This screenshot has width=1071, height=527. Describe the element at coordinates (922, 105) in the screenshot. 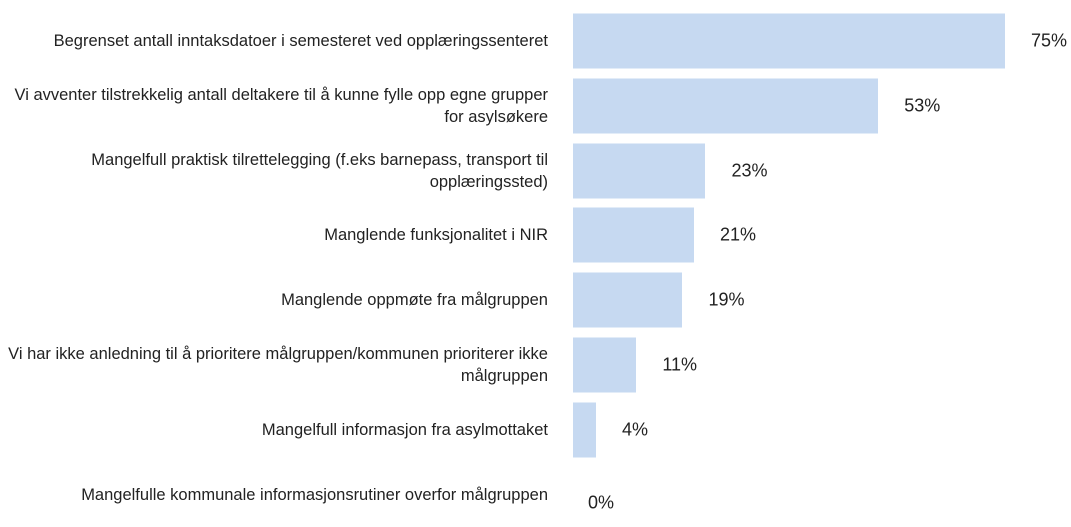

I see `value-label: 53%` at that location.